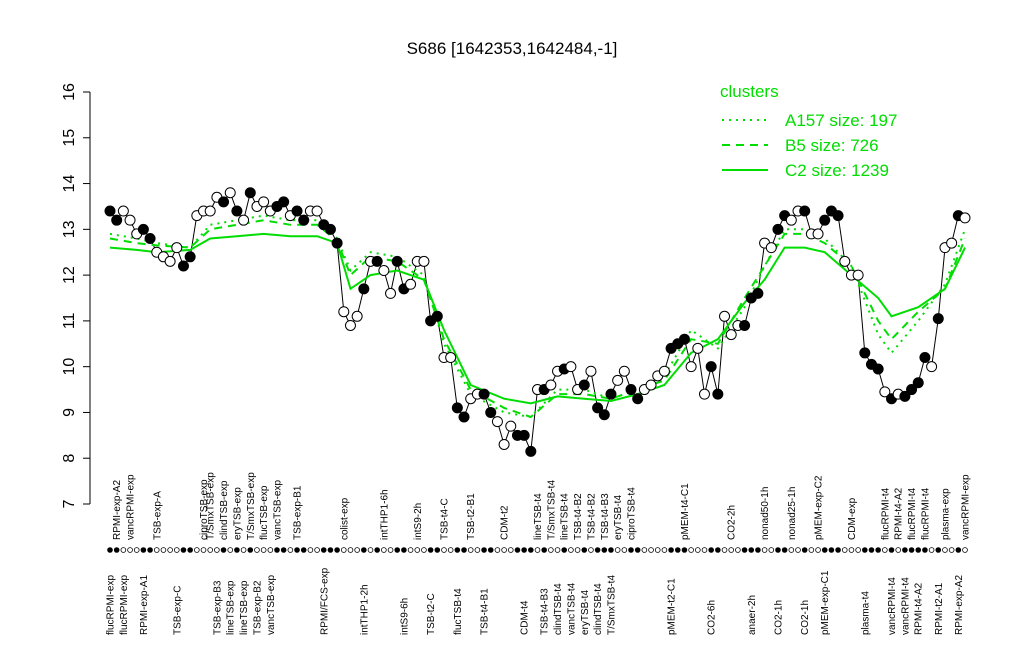  What do you see at coordinates (431, 614) in the screenshot?
I see `x-tick-label: TSB-t2-C` at bounding box center [431, 614].